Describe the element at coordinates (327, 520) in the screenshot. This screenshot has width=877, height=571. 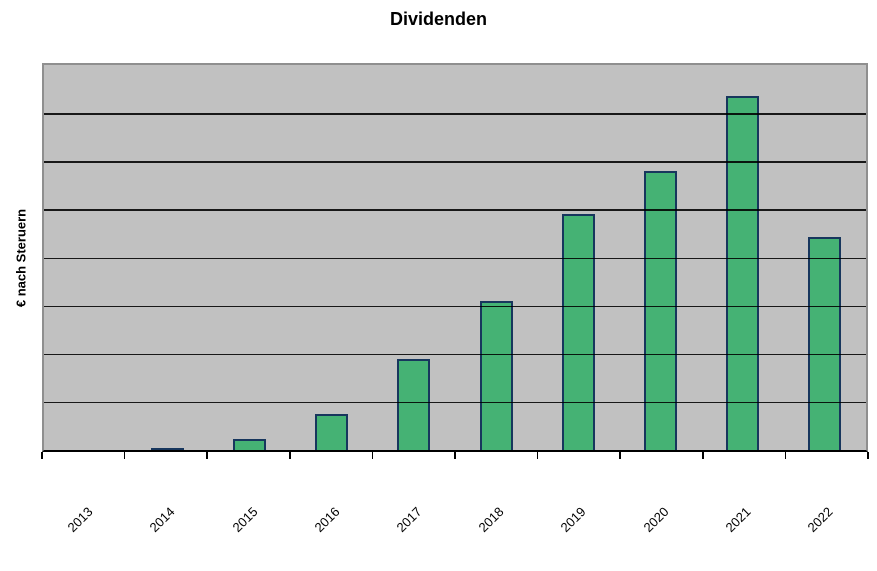
I see `x-axis-label-2016: 2016` at that location.